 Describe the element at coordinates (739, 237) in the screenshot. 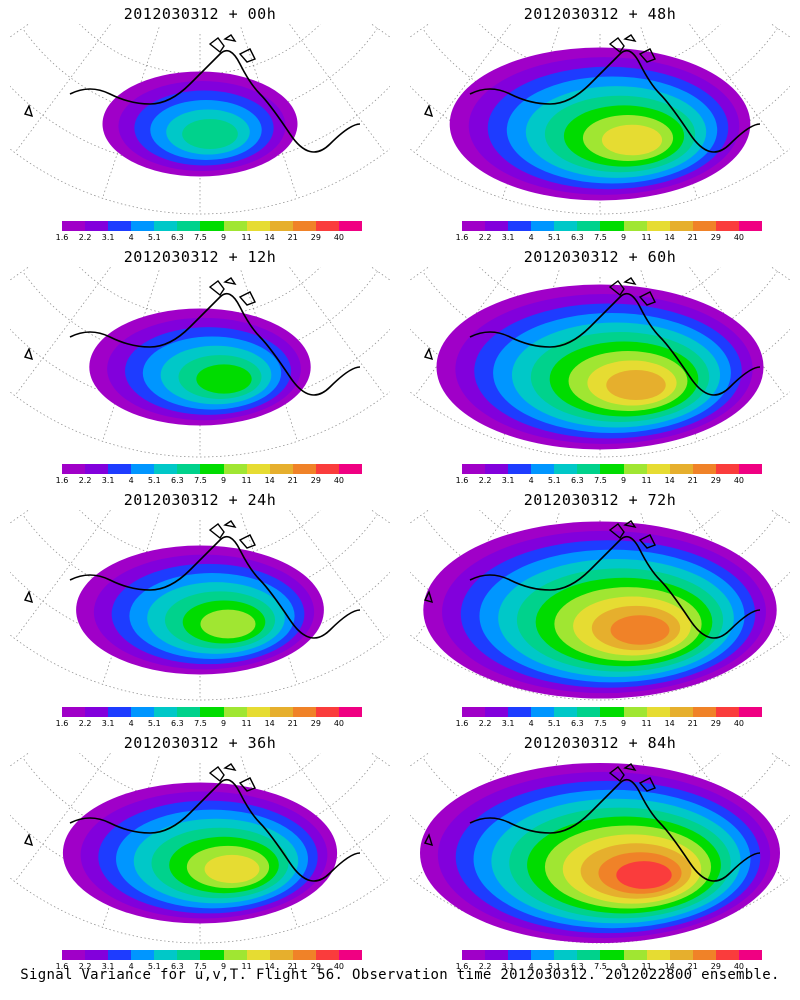

I see `colorbar-tick-label: 40` at that location.